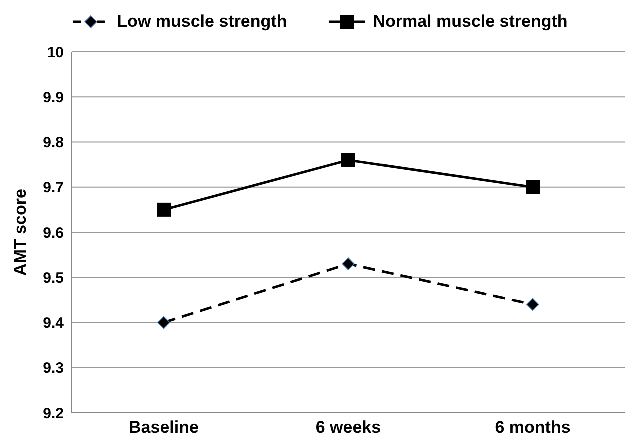  What do you see at coordinates (349, 428) in the screenshot?
I see `x-tick-label: 6 weeks` at bounding box center [349, 428].